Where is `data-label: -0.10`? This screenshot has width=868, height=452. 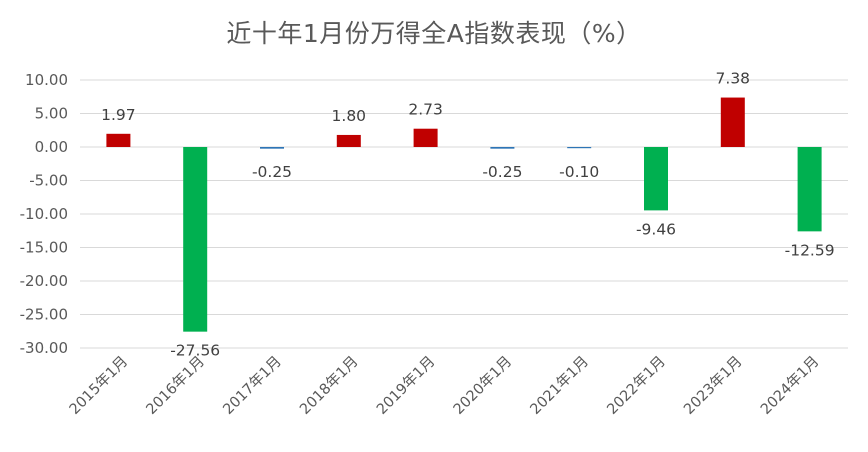
data-label: -0.10 is located at coordinates (579, 172).